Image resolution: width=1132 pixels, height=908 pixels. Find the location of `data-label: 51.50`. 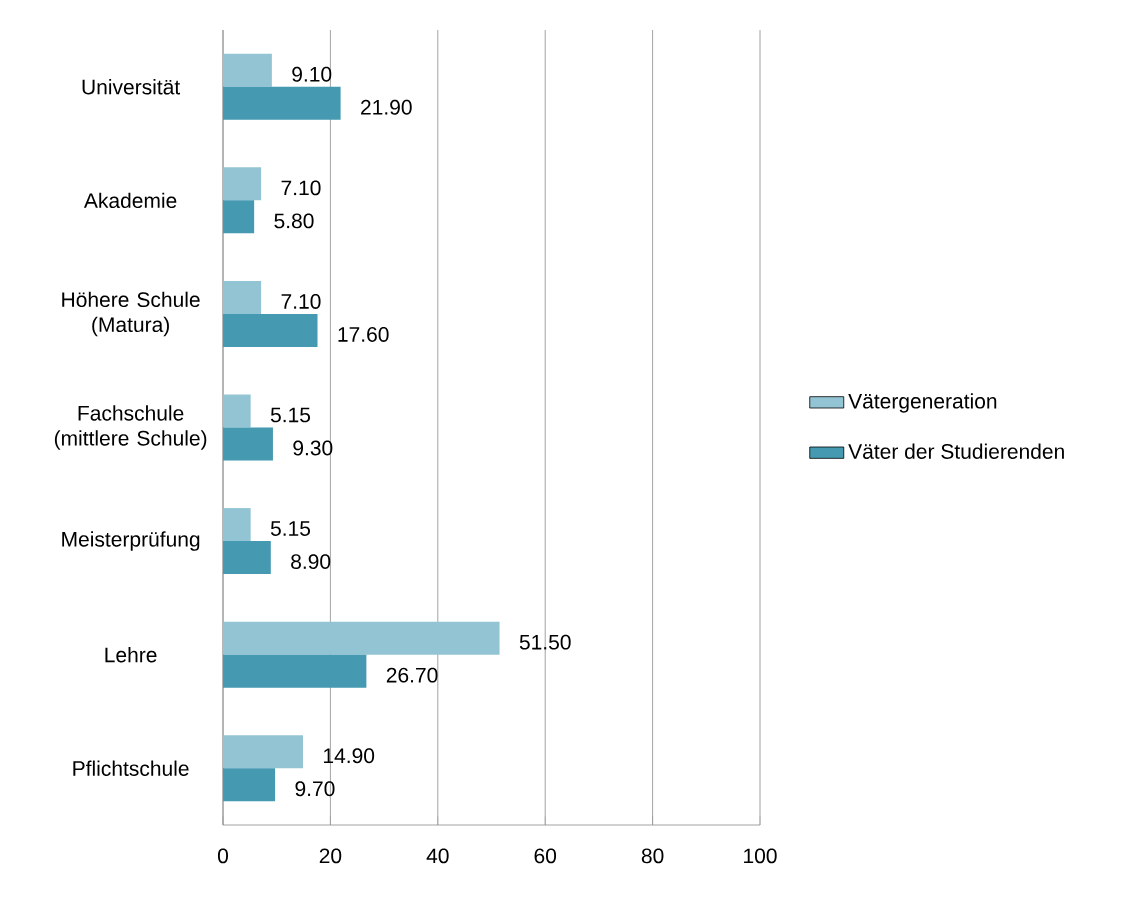

data-label: 51.50 is located at coordinates (545, 642).